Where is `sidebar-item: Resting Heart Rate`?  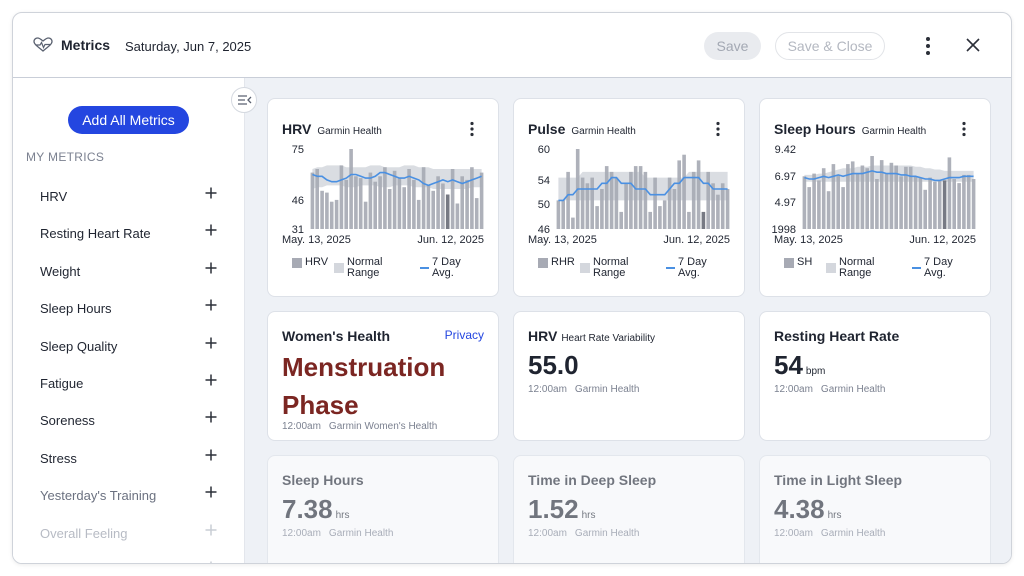 sidebar-item: Resting Heart Rate is located at coordinates (128, 233).